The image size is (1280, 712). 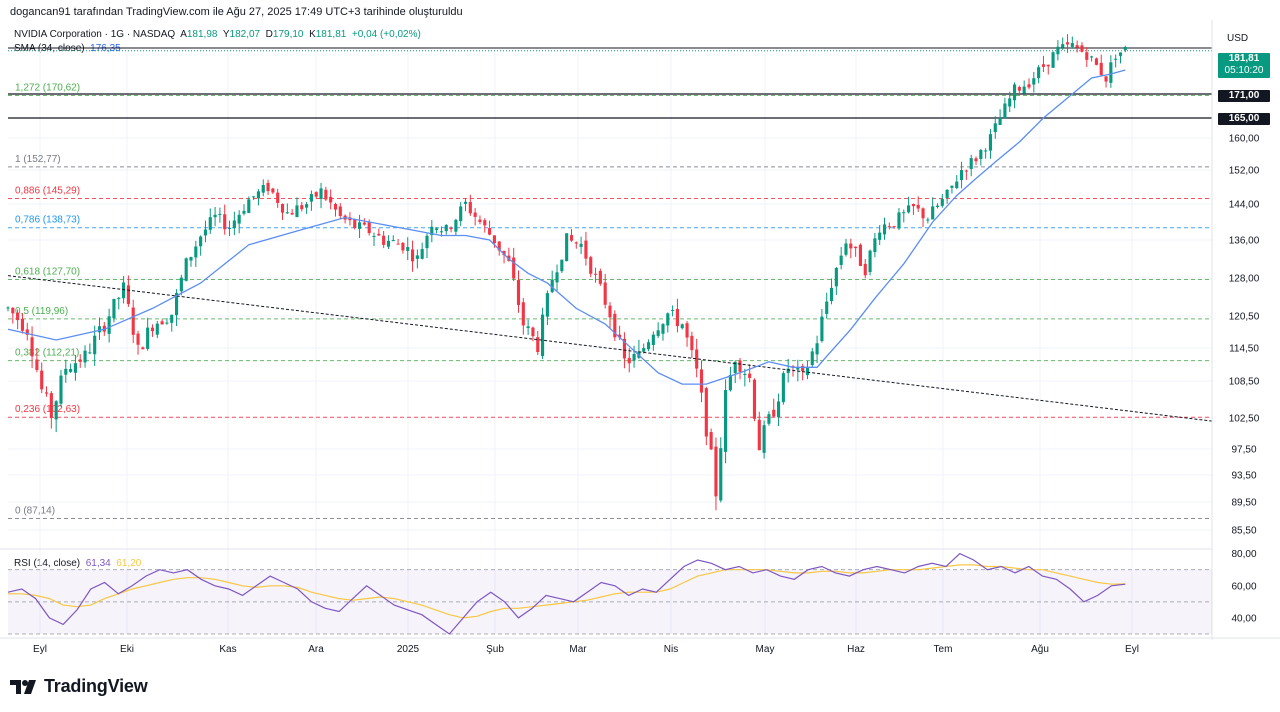 I want to click on last-price-tag: 181,81 05:10:20, so click(x=1244, y=65).